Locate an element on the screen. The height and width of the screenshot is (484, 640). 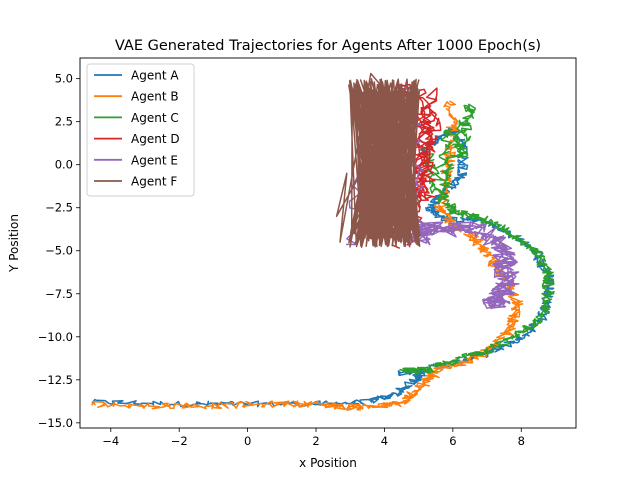
x-tick-label: −4 is located at coordinates (110, 441).